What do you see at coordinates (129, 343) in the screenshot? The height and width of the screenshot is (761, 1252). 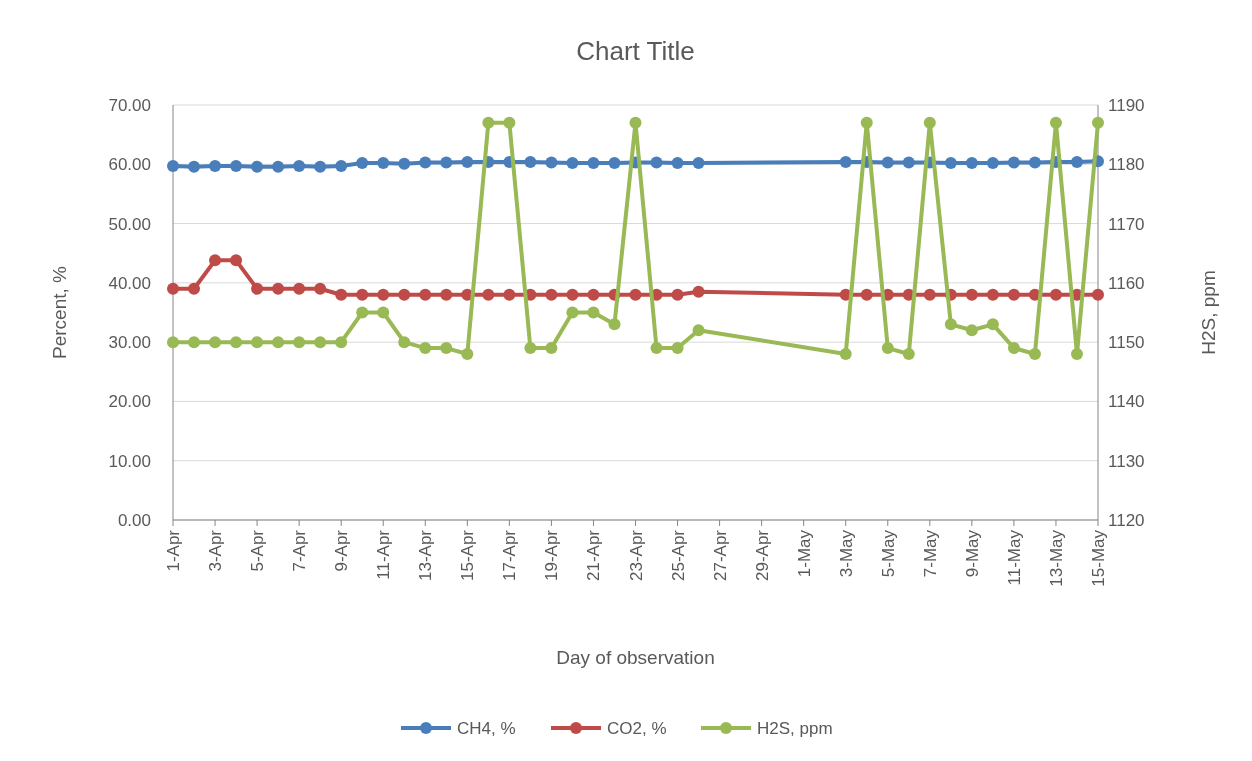 I see `y-tick-label: 30.00` at bounding box center [129, 343].